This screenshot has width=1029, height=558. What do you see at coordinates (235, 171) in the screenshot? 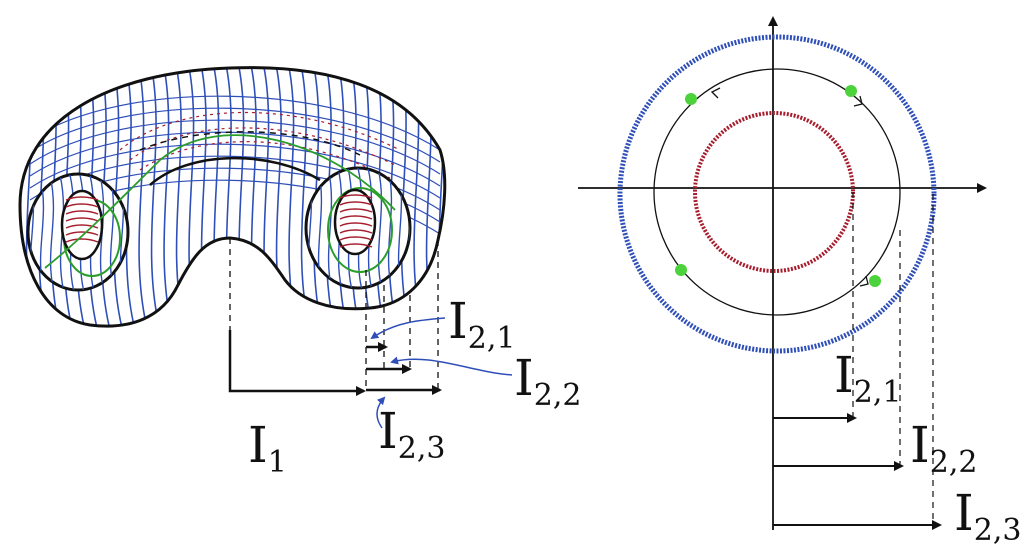
I see `torus-inner-ridge` at bounding box center [235, 171].